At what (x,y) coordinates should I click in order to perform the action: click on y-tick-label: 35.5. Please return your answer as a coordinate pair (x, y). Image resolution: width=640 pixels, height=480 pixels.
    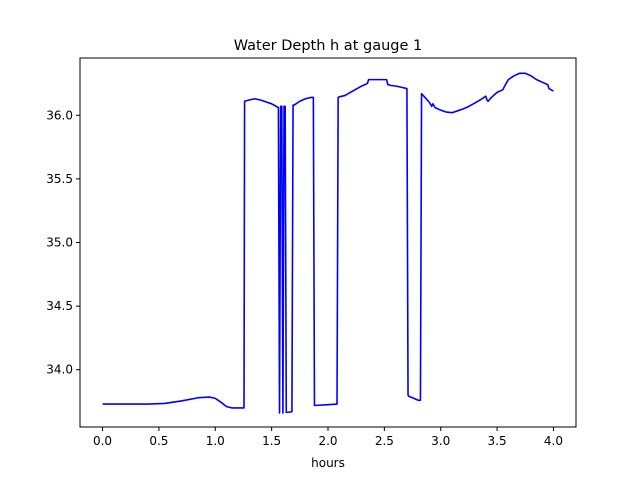
    Looking at the image, I should click on (59, 179).